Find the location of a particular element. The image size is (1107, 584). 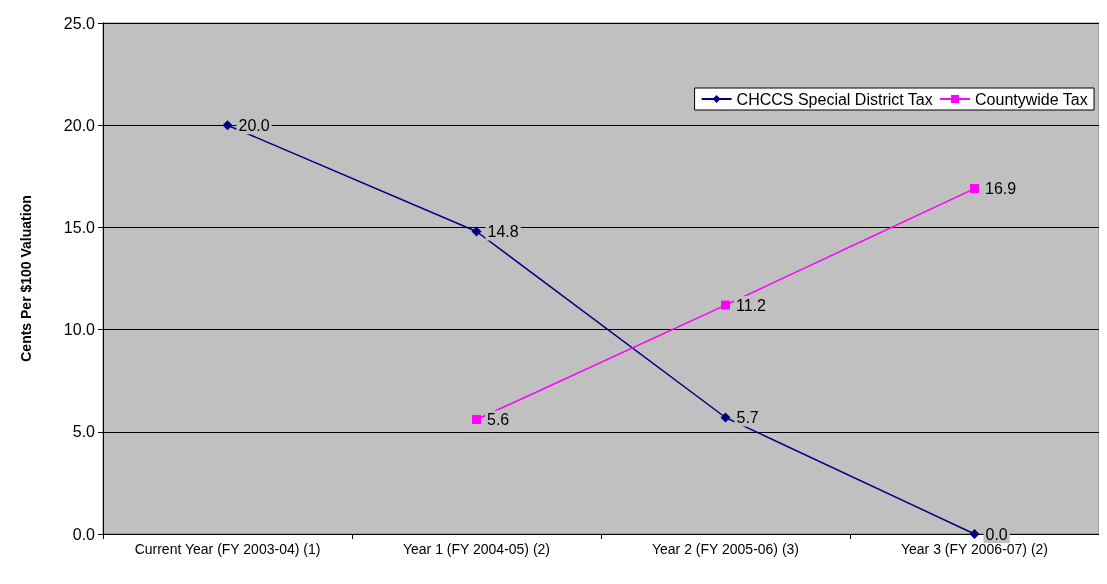

data-label: 16.9 is located at coordinates (1001, 189).